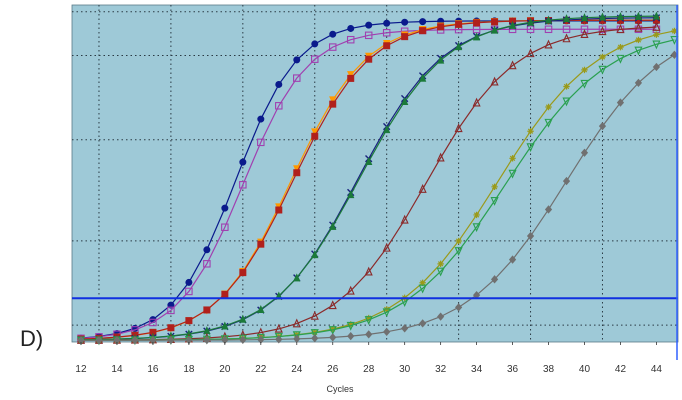  I want to click on x-tick-label: 18, so click(189, 369).